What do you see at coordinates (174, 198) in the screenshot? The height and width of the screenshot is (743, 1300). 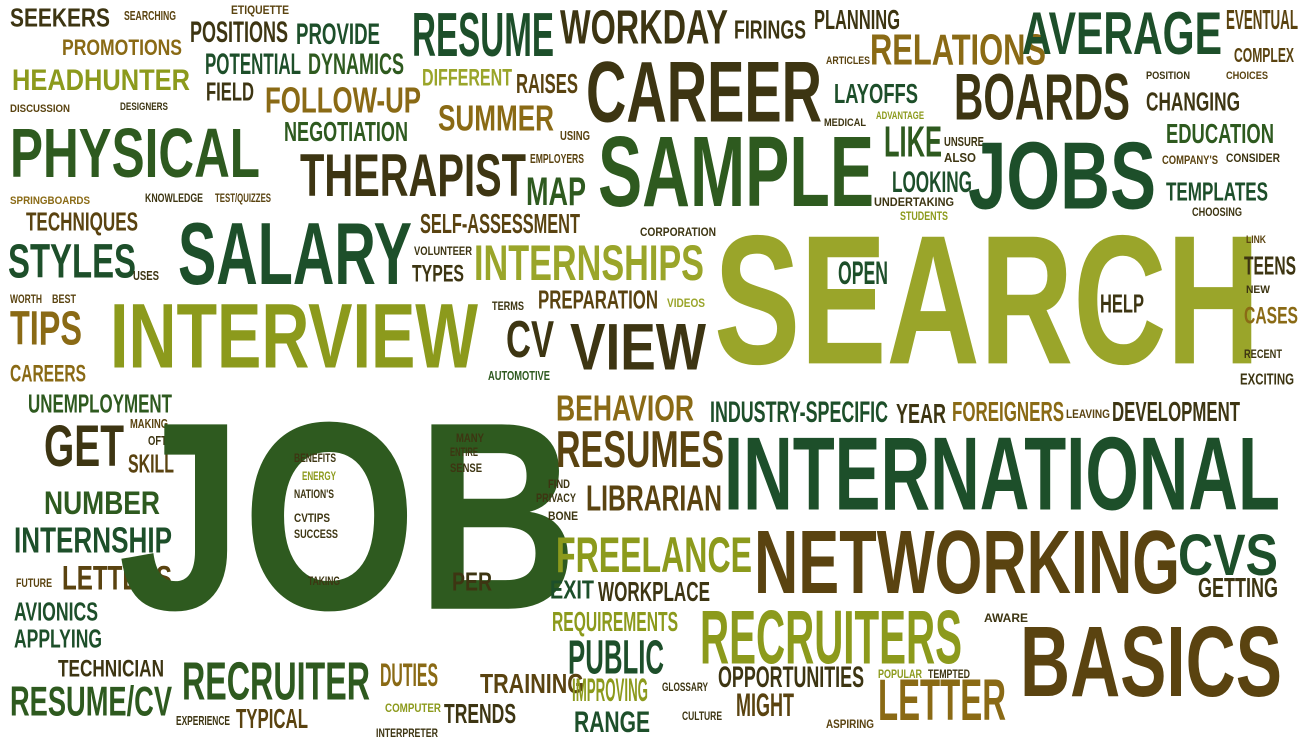 I see `word-knowledge: KNOWLEDGE` at bounding box center [174, 198].